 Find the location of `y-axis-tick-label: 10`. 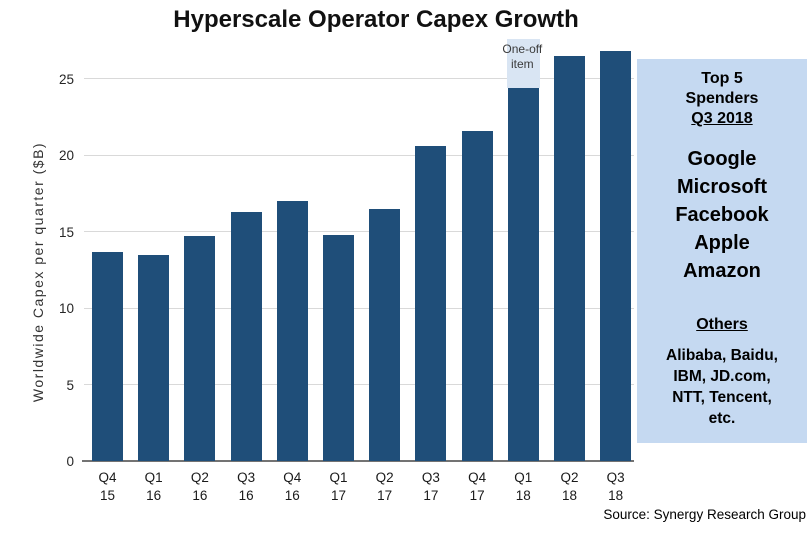

y-axis-tick-label: 10 is located at coordinates (66, 309).